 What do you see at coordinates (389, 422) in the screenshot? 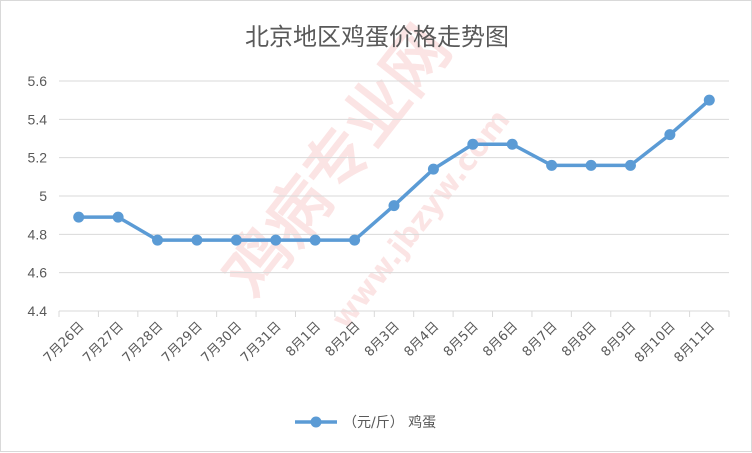
I see `legend-label: （元/斤） 鸡蛋` at bounding box center [389, 422].